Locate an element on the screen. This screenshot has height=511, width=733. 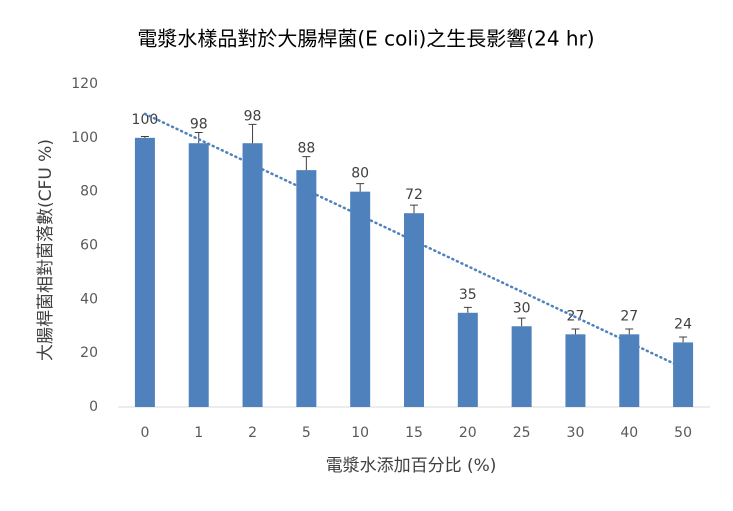
x-tick-label: 0 is located at coordinates (144, 433).